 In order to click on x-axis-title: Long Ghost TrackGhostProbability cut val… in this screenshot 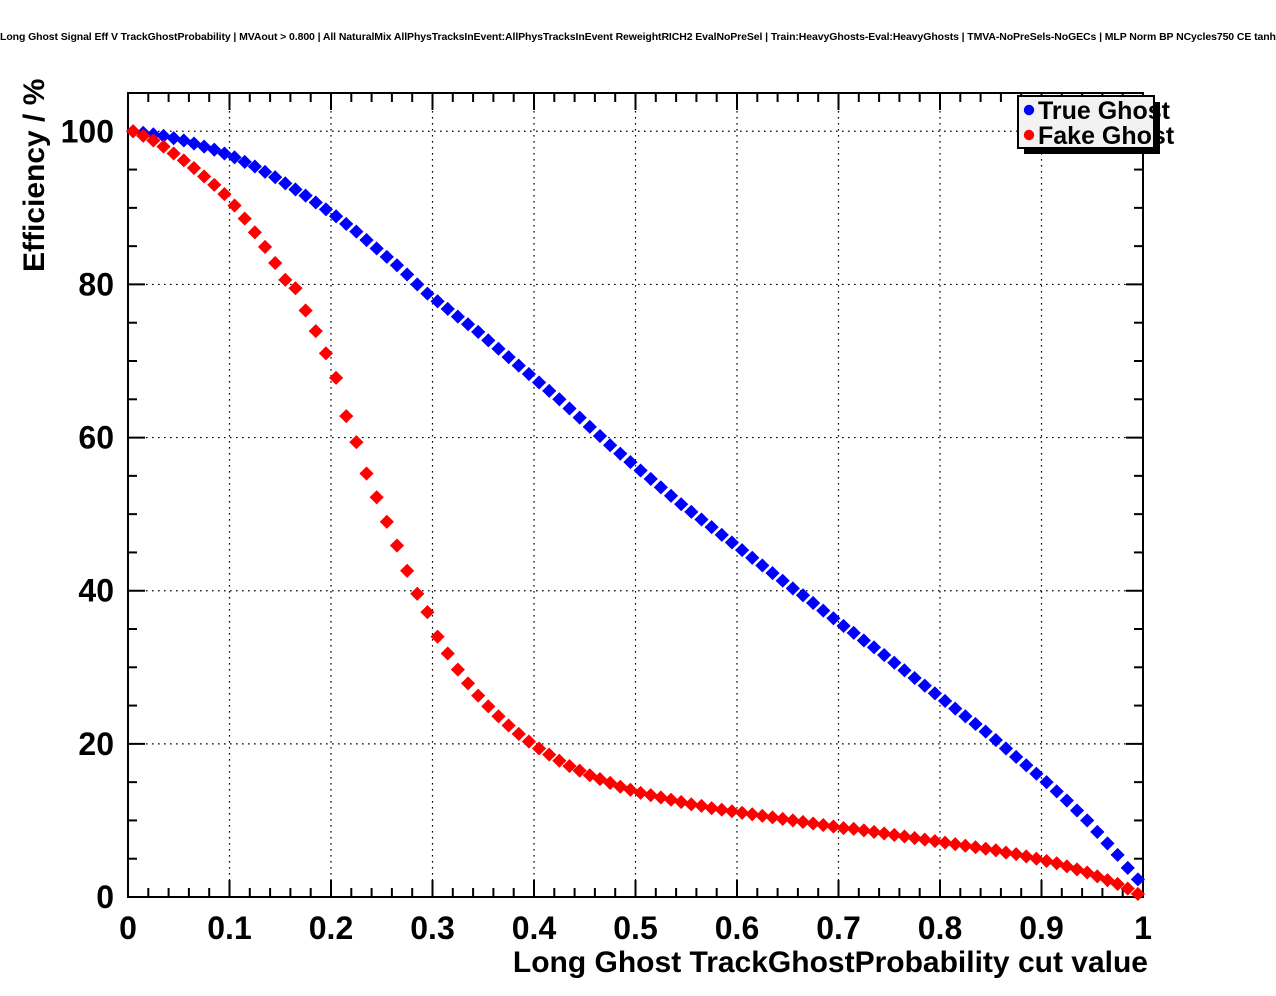, I will do `click(830, 962)`.